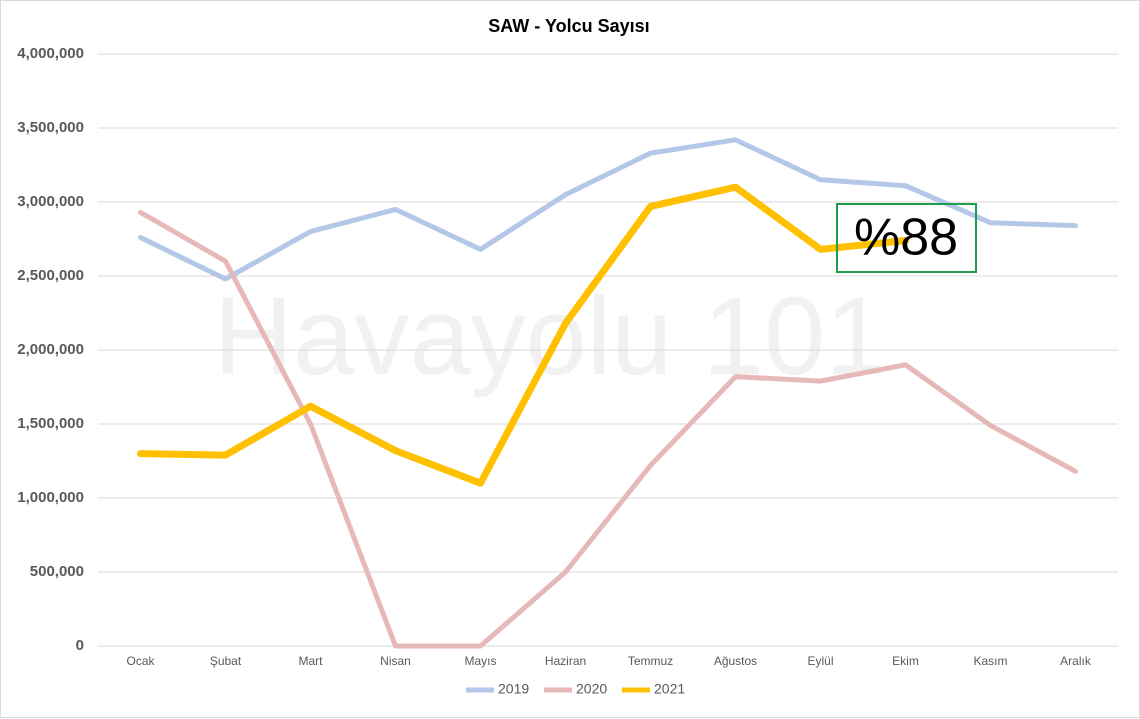 Image resolution: width=1140 pixels, height=719 pixels. Describe the element at coordinates (57, 571) in the screenshot. I see `y-tick-label: 500,000` at that location.